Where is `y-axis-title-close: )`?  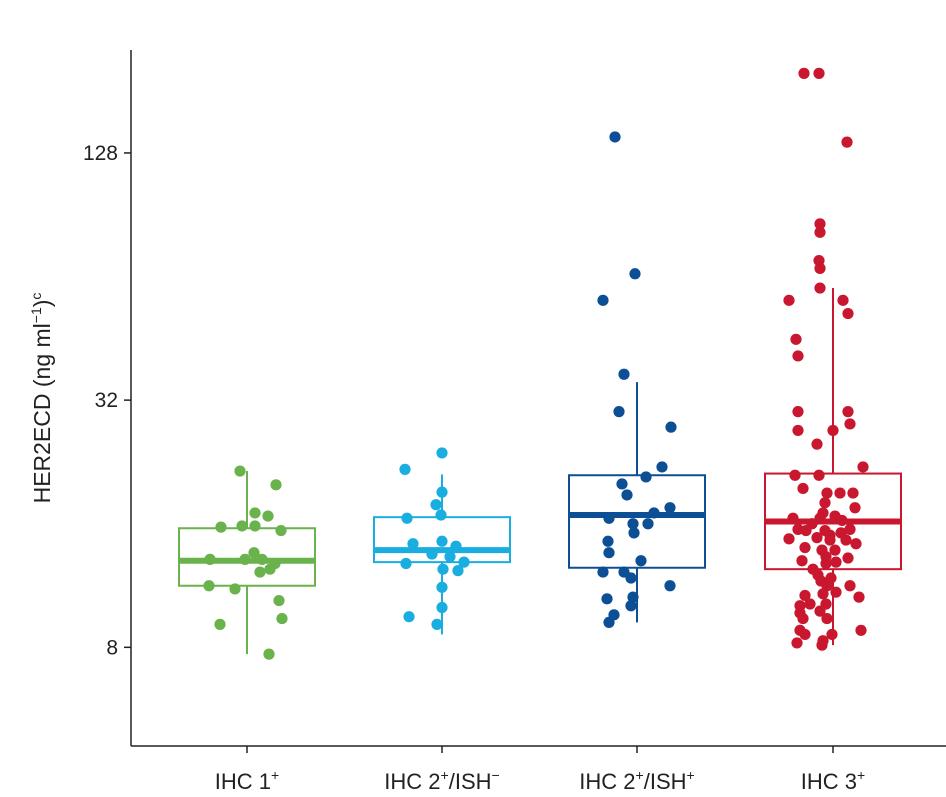 y-axis-title-close: ) is located at coordinates (42, 304).